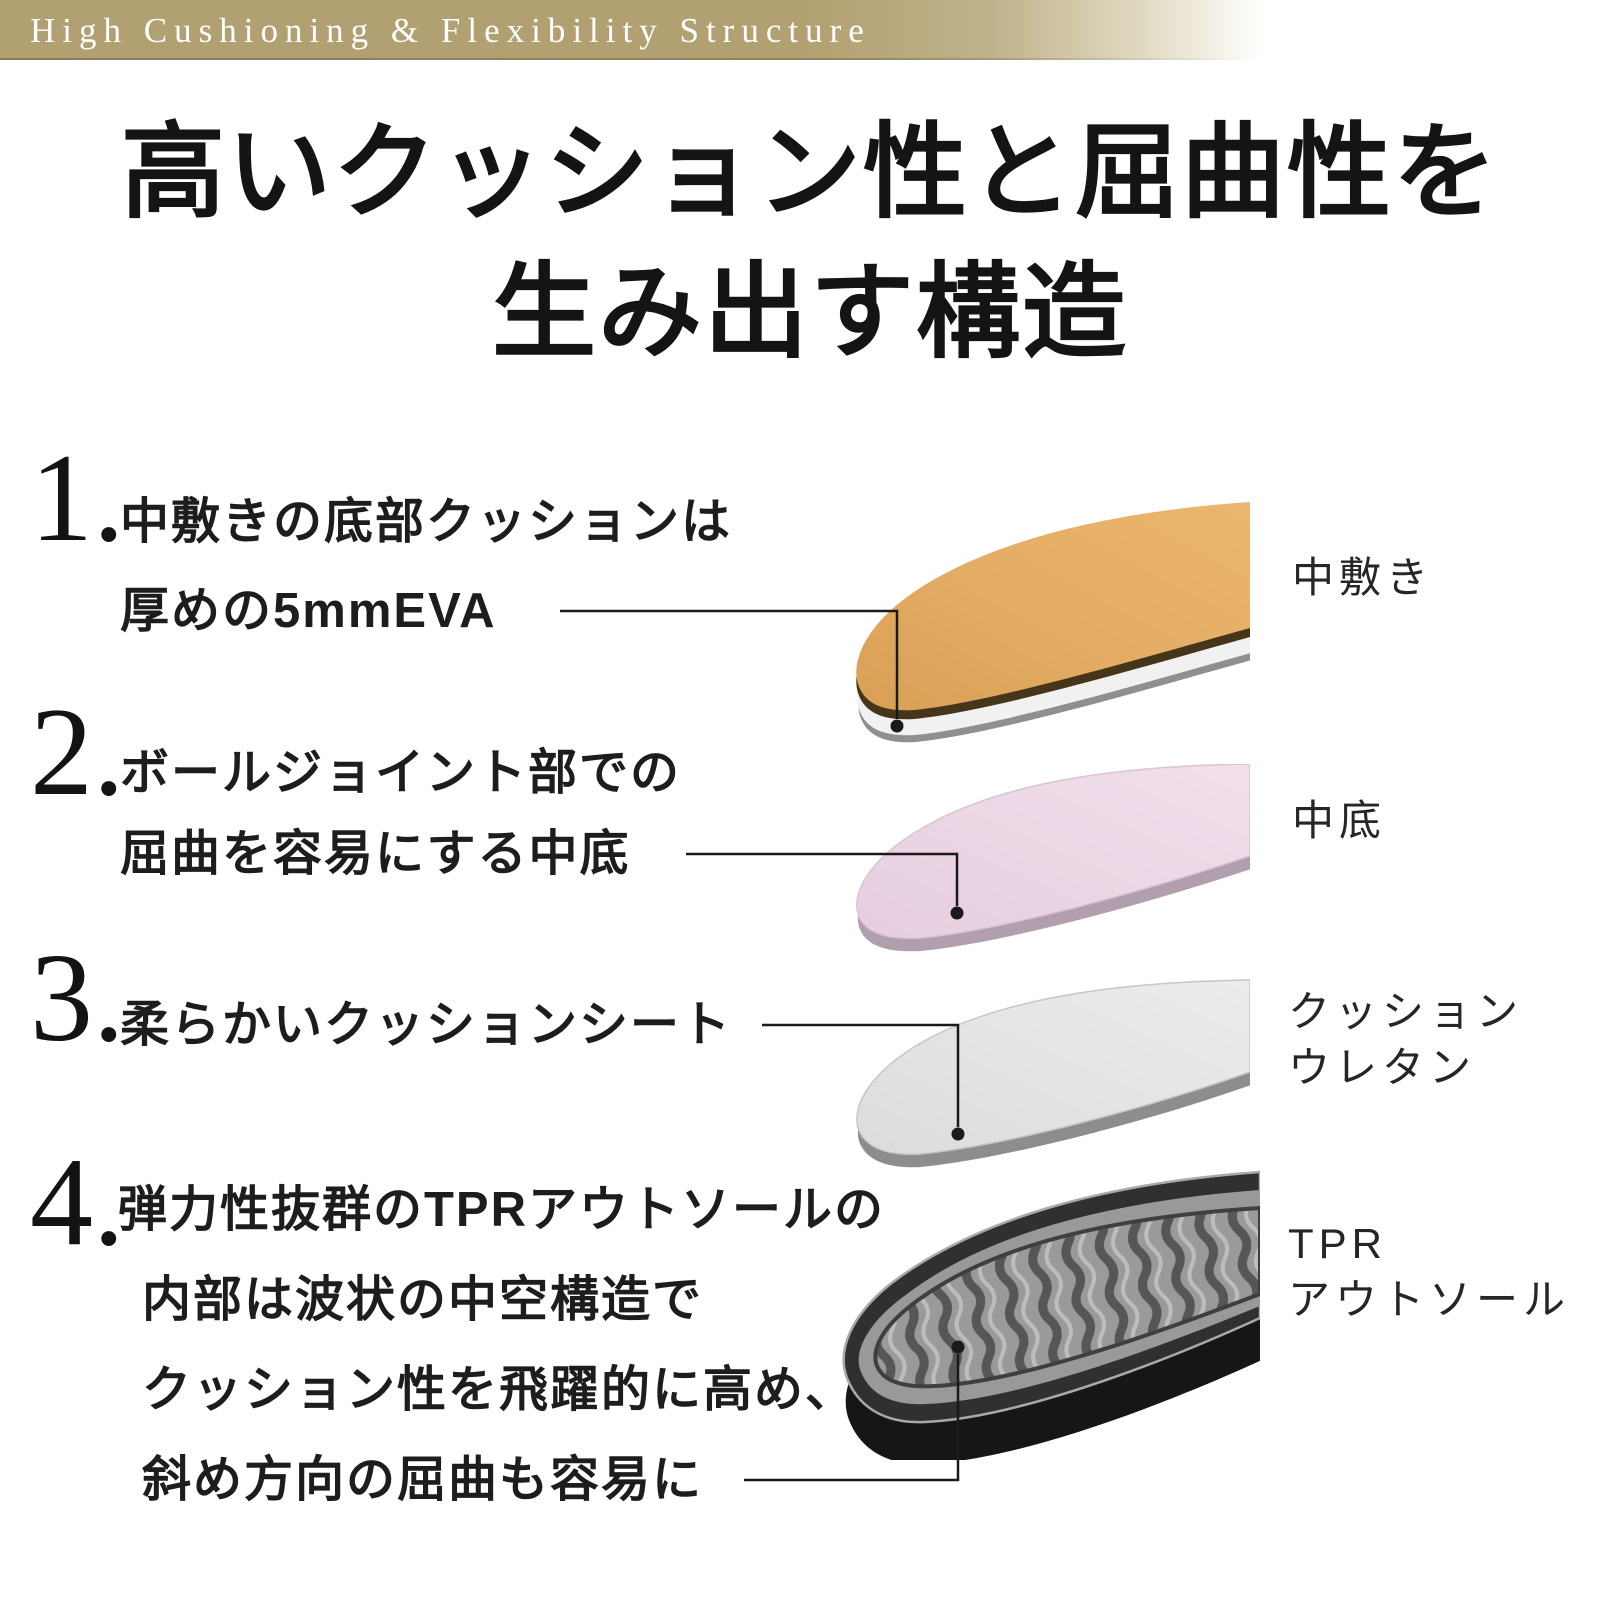 Image resolution: width=1600 pixels, height=1600 pixels. I want to click on item-4-line-4: 斜め方向の屈曲も容易に, so click(423, 1480).